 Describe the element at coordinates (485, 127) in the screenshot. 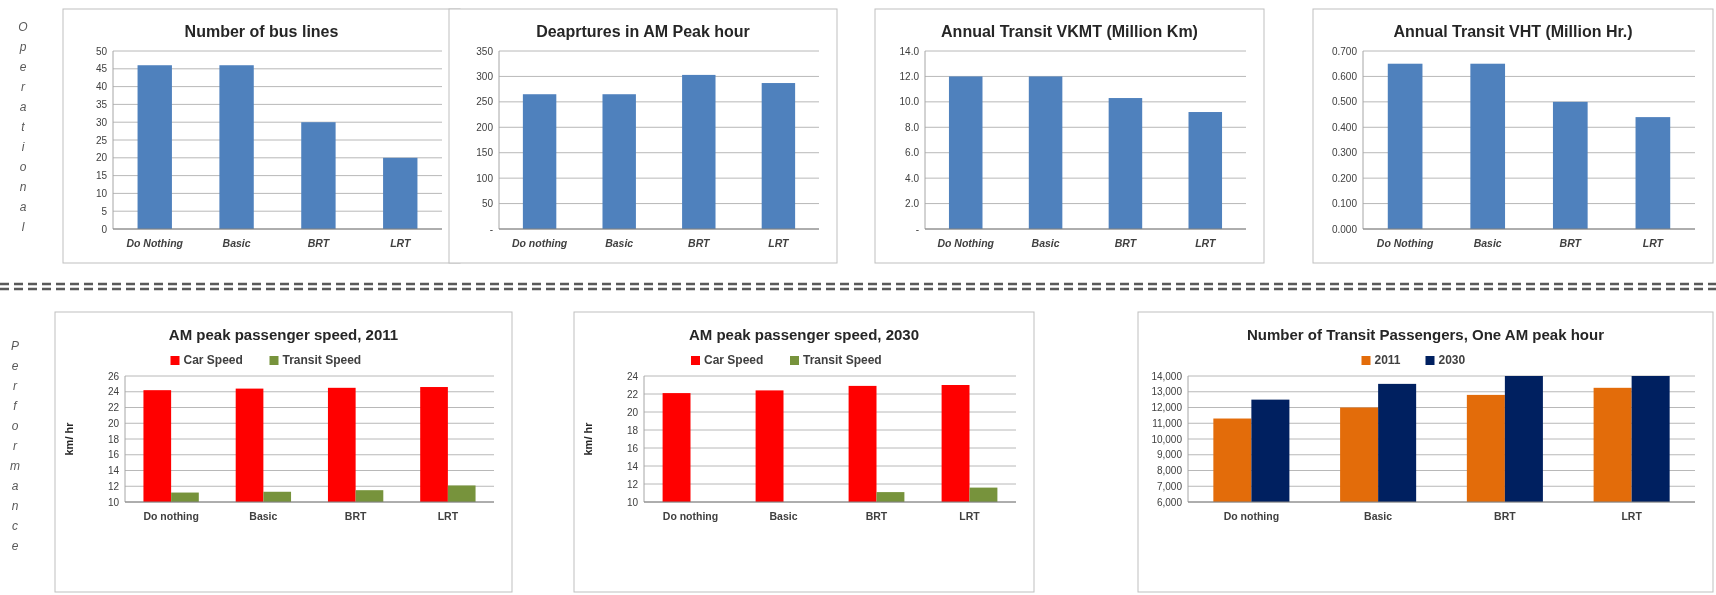

I see `y-tick-label: 200` at that location.